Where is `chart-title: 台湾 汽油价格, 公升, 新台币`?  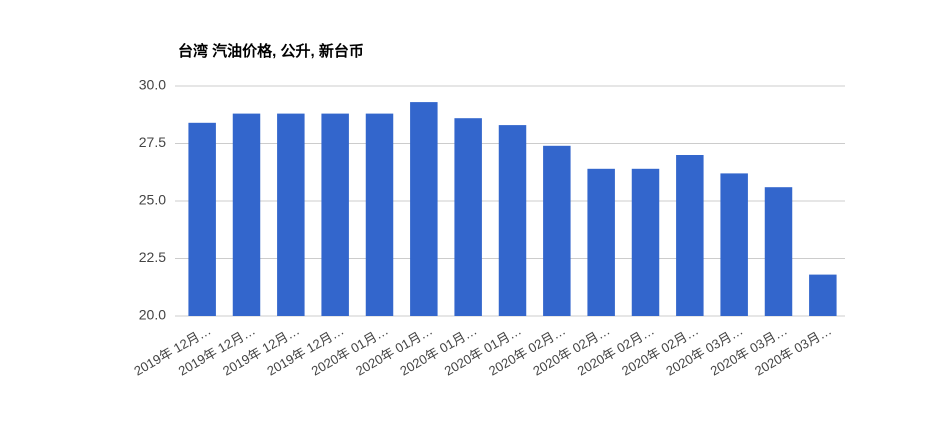
chart-title: 台湾 汽油价格, 公升, 新台币 is located at coordinates (271, 51).